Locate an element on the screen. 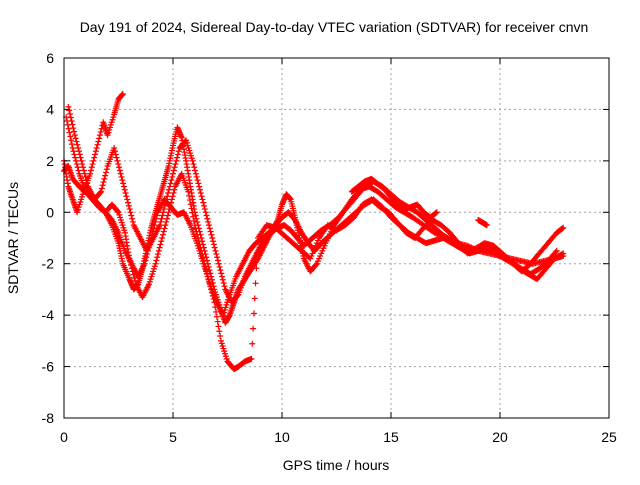  y-tick-label: -4 is located at coordinates (48, 315).